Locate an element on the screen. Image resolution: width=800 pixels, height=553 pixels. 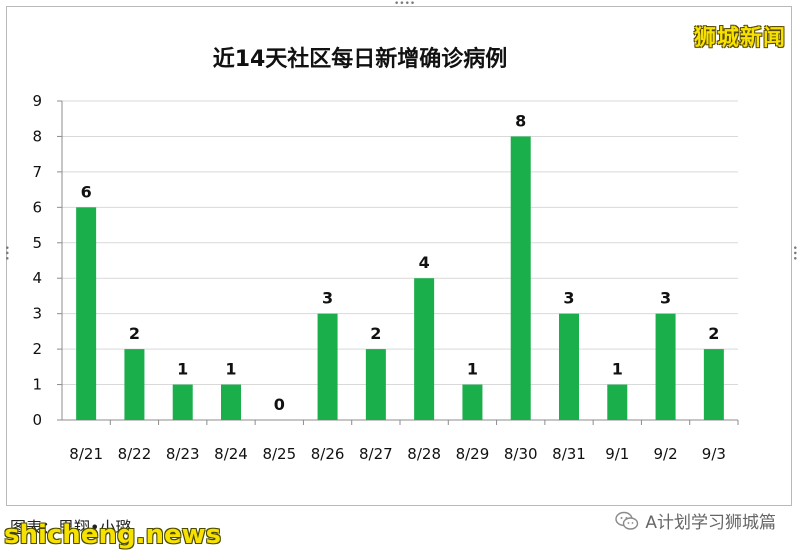
y-tick-label-1: 1 is located at coordinates (37, 385).